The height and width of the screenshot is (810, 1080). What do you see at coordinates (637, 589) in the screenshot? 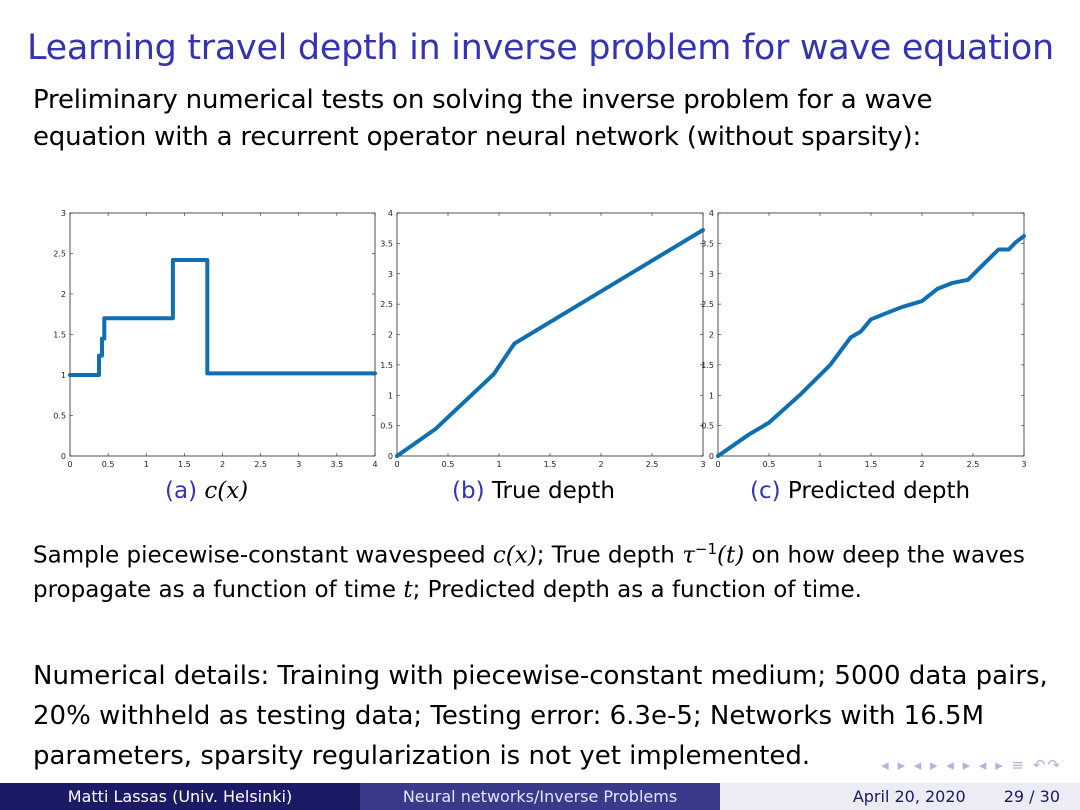
I see `desc-part: ; Predicted depth as a function of time.` at bounding box center [637, 589].